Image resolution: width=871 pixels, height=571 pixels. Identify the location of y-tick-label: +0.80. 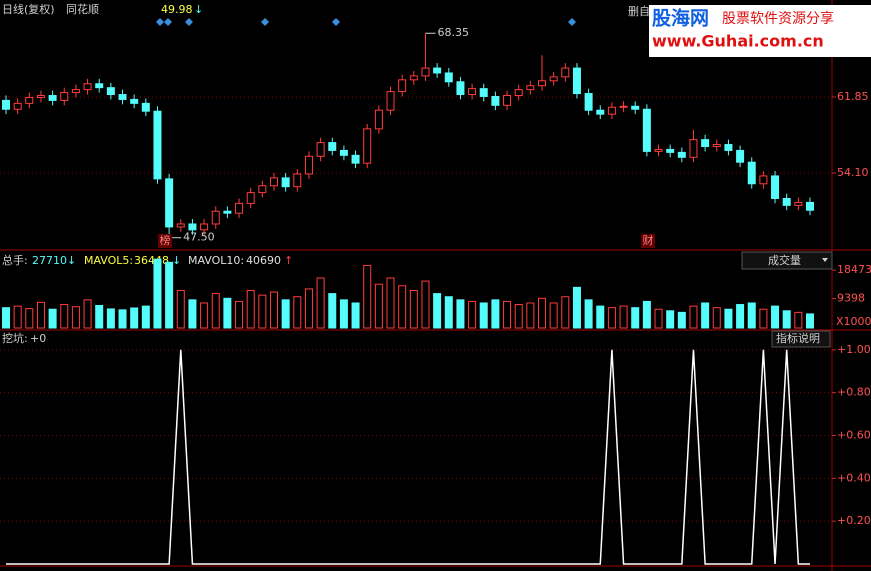
(854, 392).